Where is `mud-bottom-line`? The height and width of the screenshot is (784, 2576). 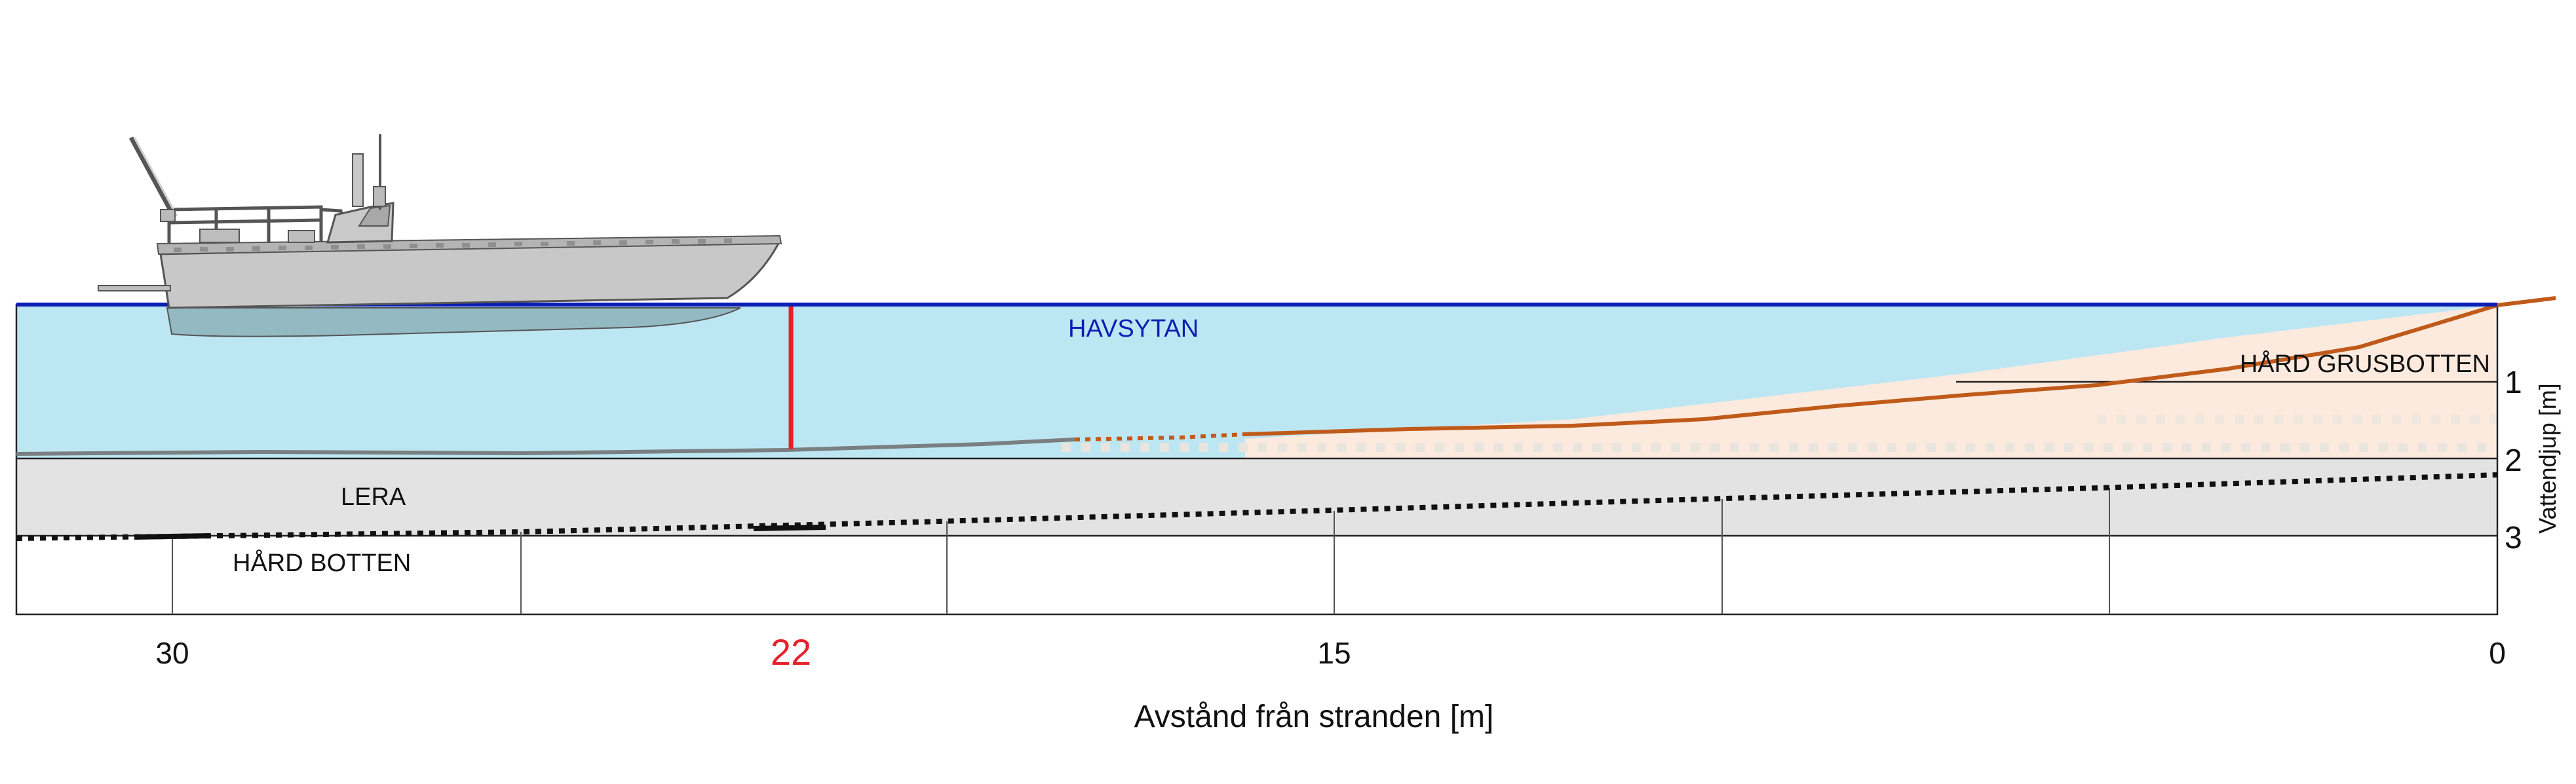
mud-bottom-line is located at coordinates (545, 447).